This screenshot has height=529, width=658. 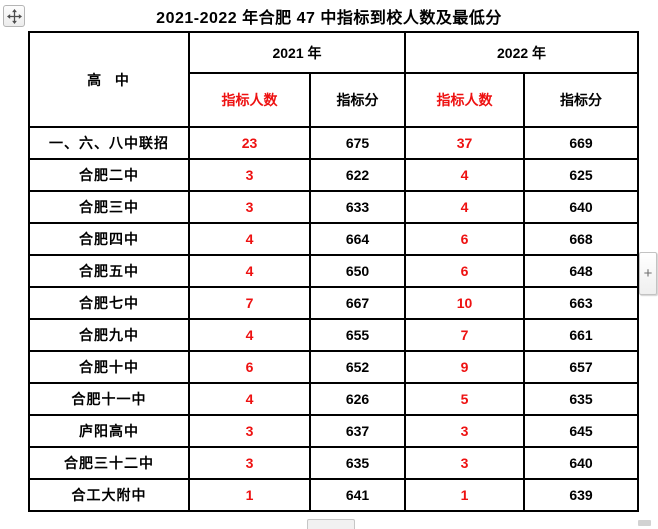 I want to click on score-cell: 668, so click(x=581, y=239).